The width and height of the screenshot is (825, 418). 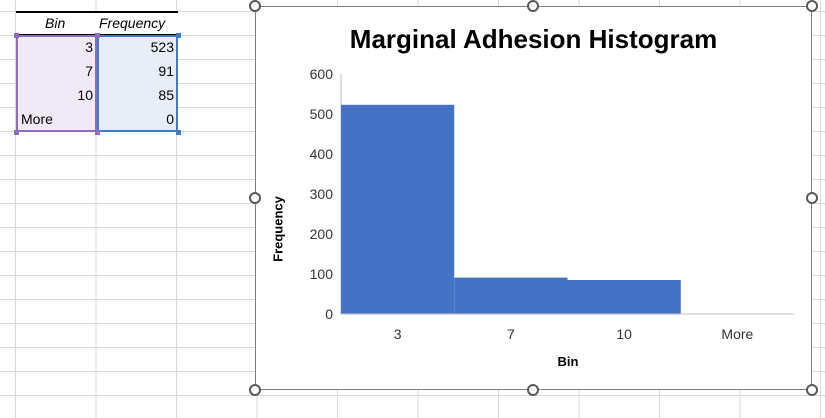 I want to click on frequency-cell: 0, so click(x=170, y=119).